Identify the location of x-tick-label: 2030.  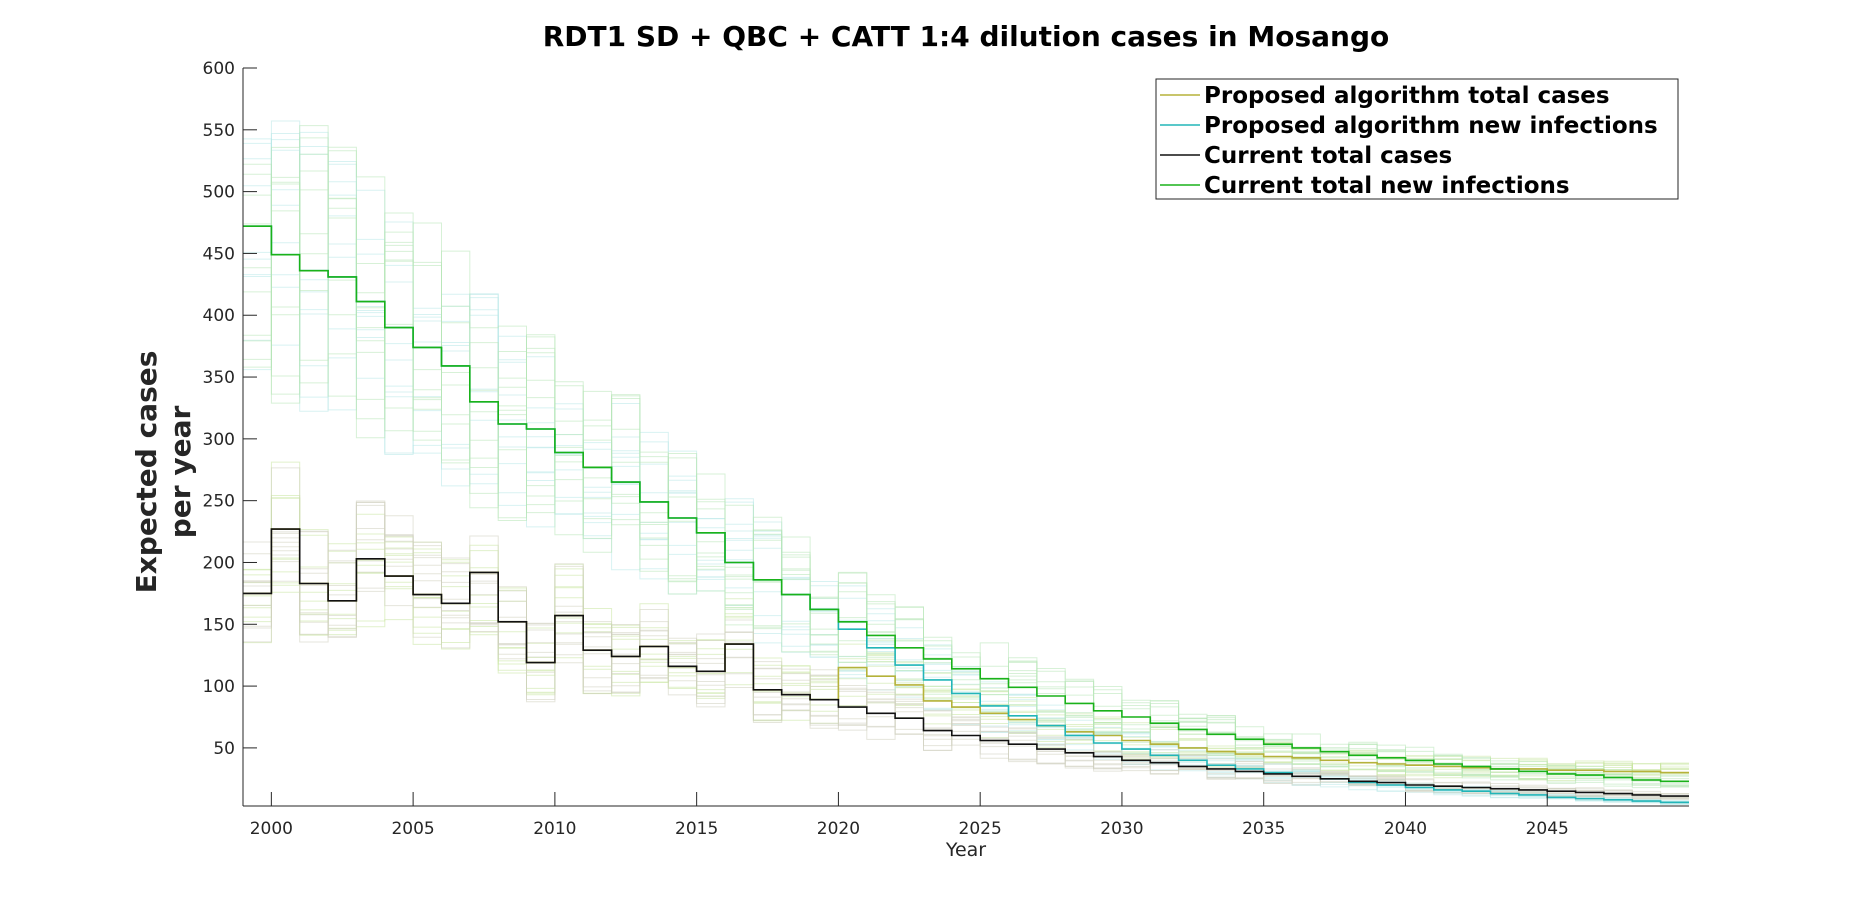
(1121, 829).